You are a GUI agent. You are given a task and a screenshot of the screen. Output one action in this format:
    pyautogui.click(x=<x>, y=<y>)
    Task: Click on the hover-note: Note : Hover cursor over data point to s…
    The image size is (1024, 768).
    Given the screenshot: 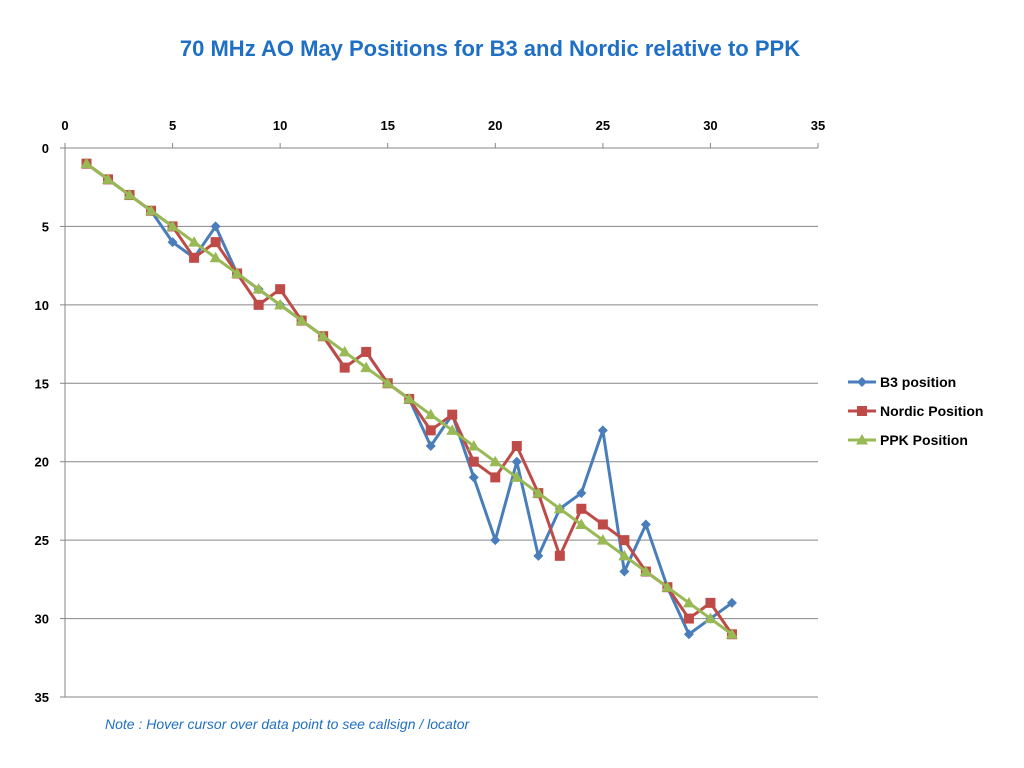 What is the action you would take?
    pyautogui.click(x=287, y=724)
    